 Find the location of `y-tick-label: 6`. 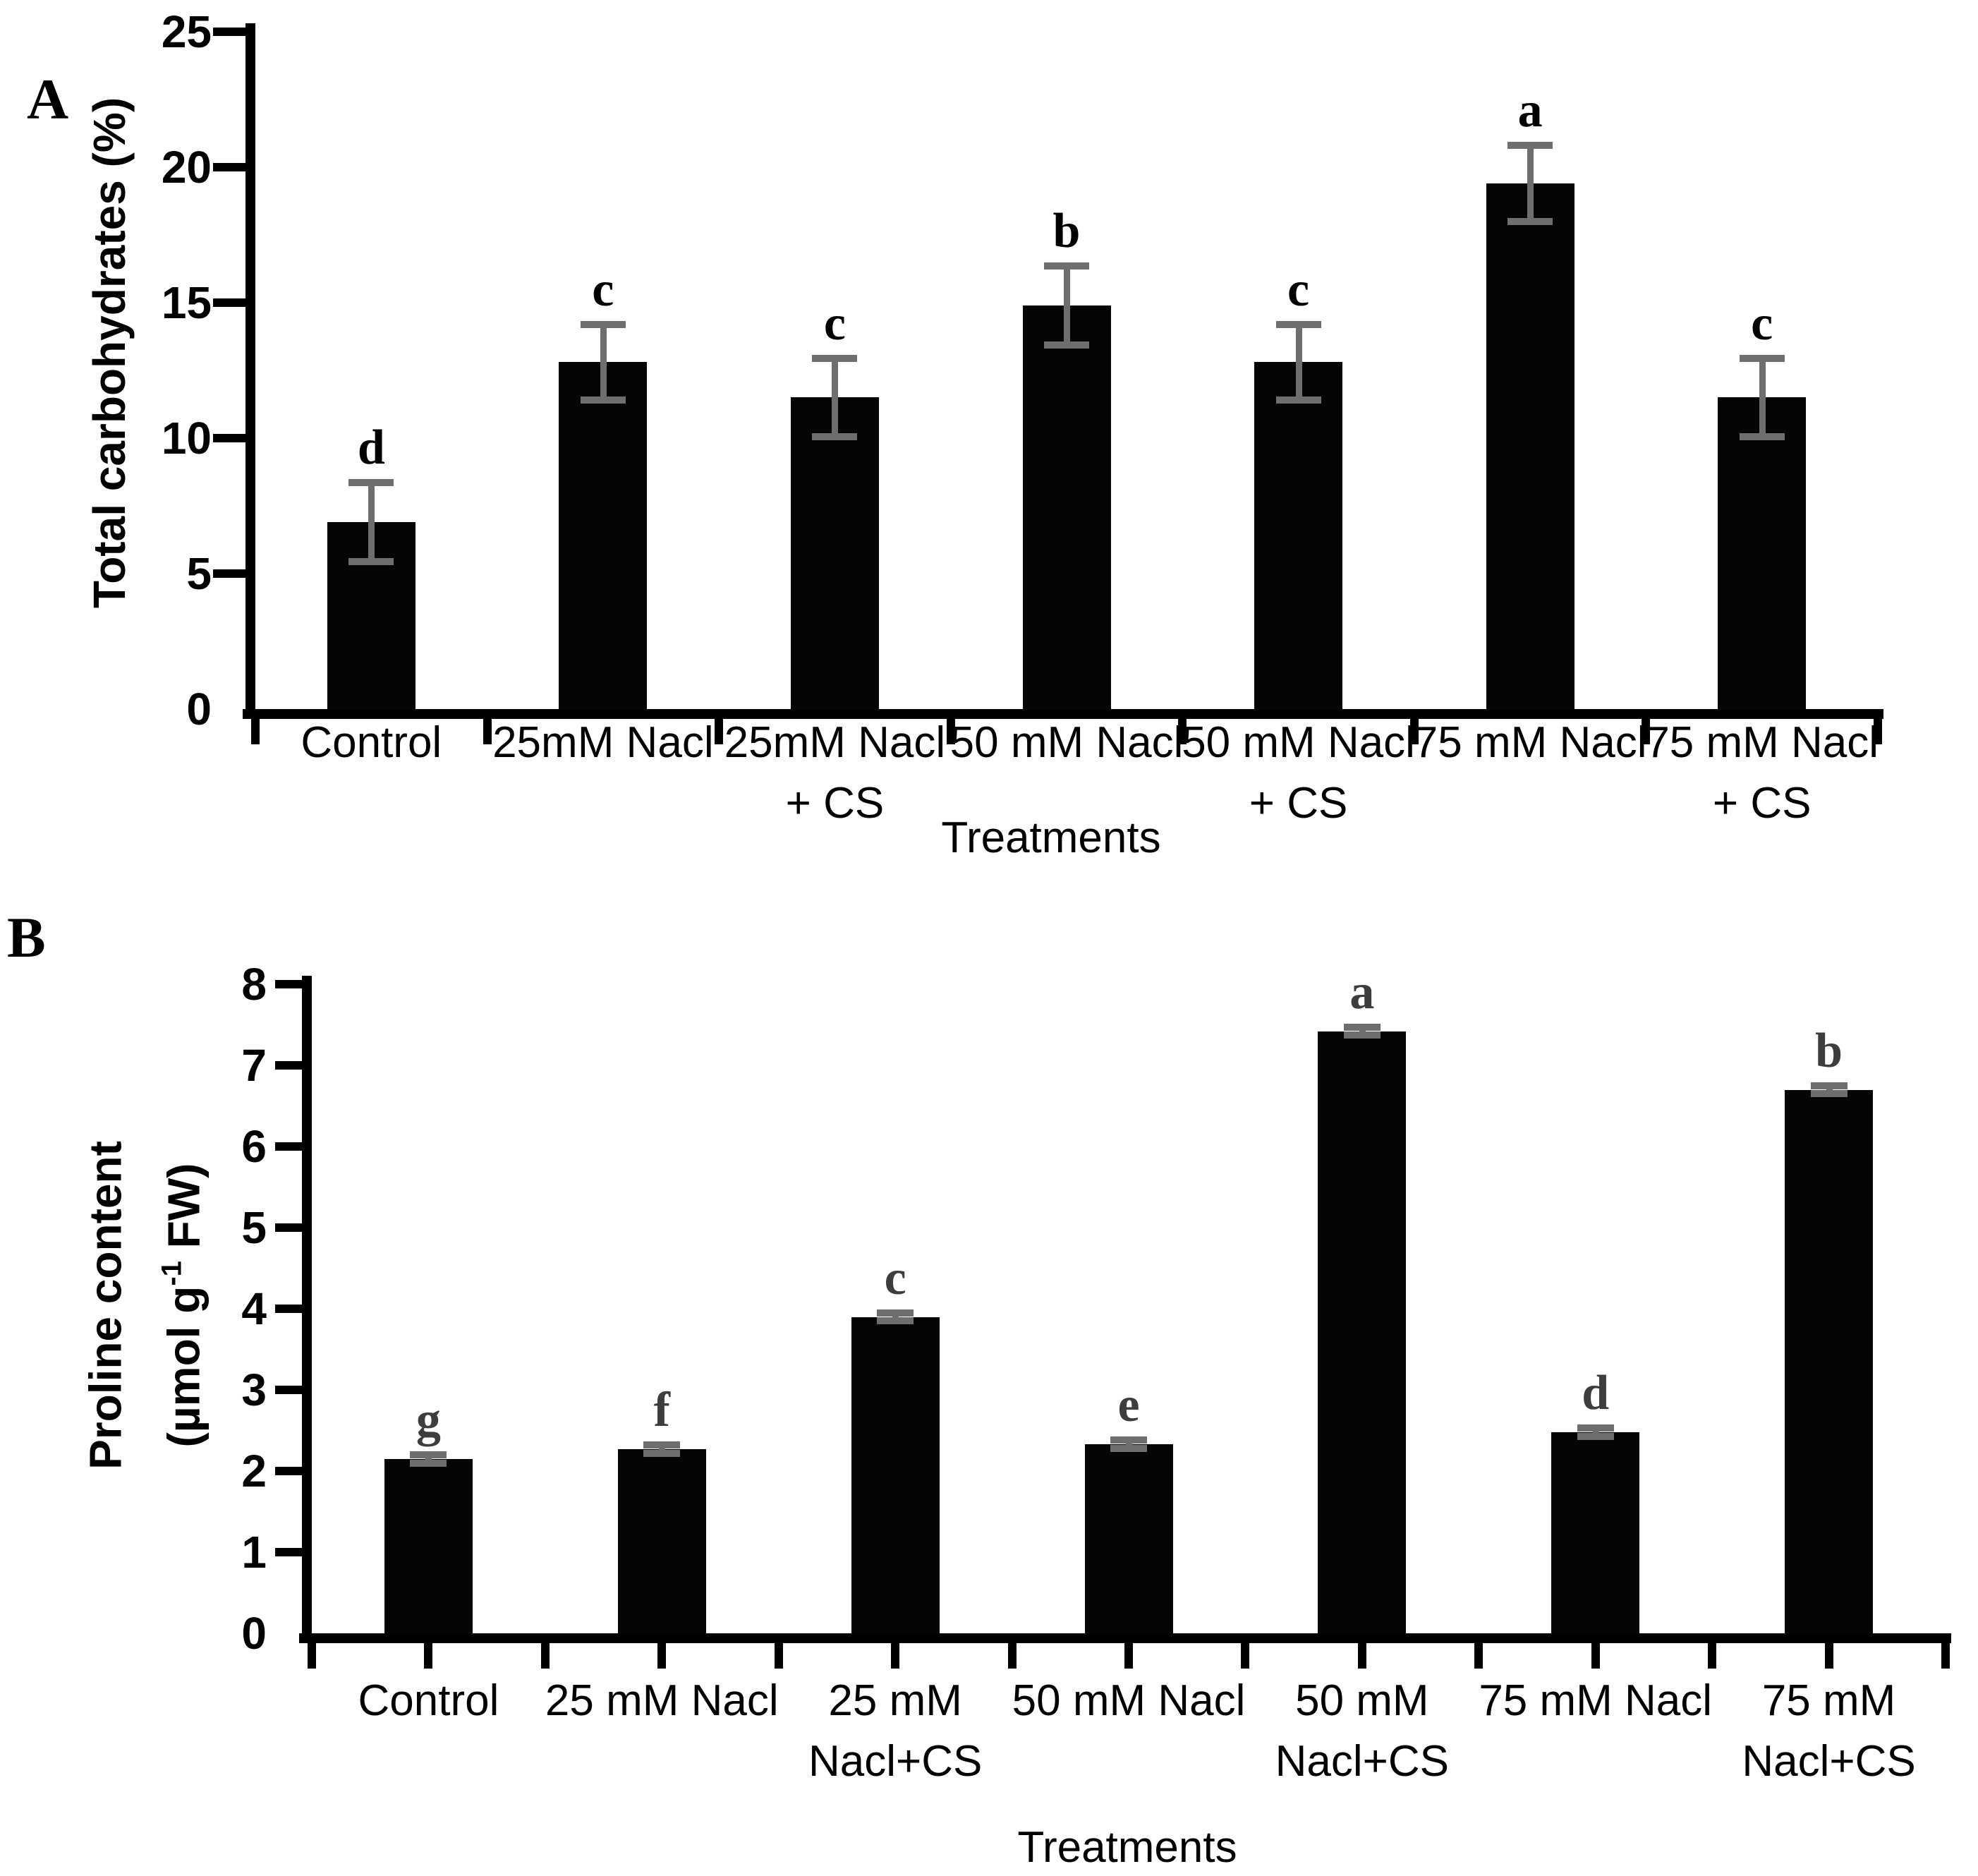

y-tick-label: 6 is located at coordinates (254, 1146).